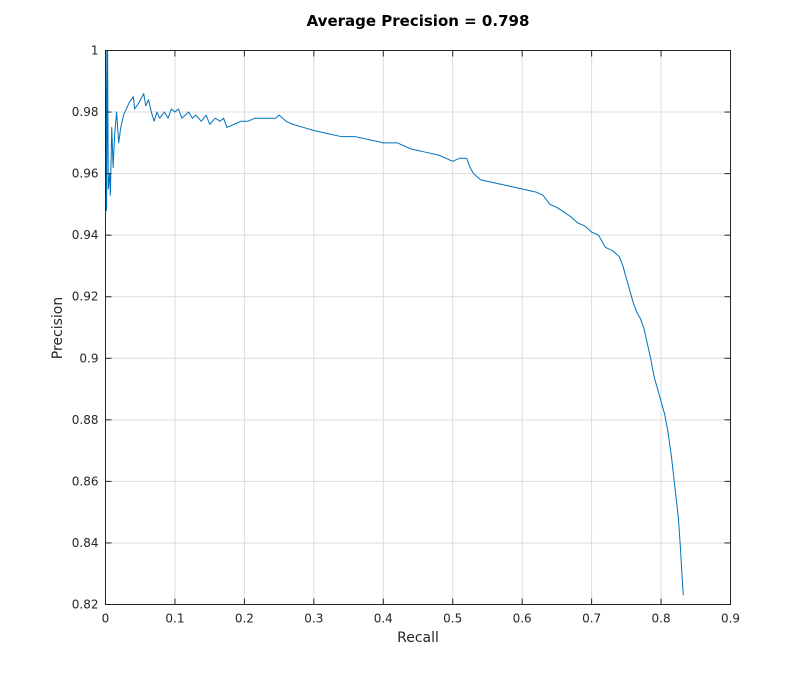  Describe the element at coordinates (313, 619) in the screenshot. I see `x-tick-label: 0.3` at that location.